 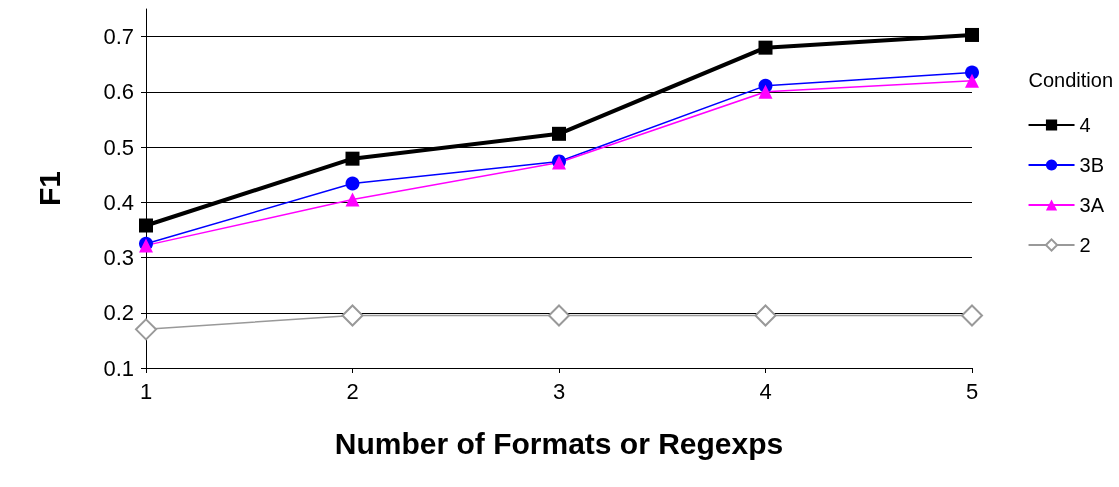 What do you see at coordinates (1092, 165) in the screenshot?
I see `legend-label: 3B` at bounding box center [1092, 165].